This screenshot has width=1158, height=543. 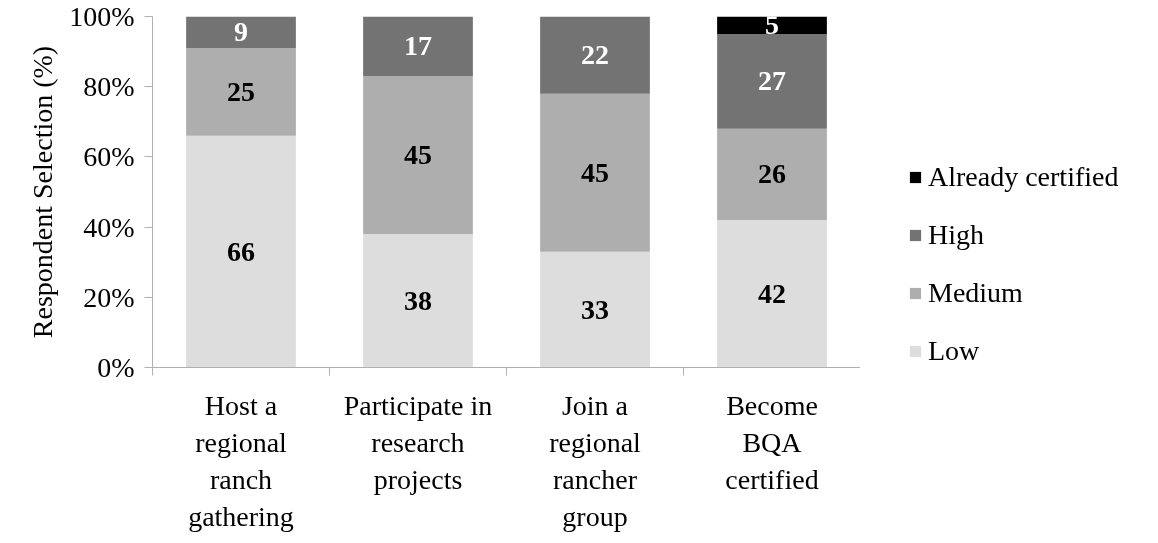 I want to click on data-label: 5, so click(x=772, y=25).